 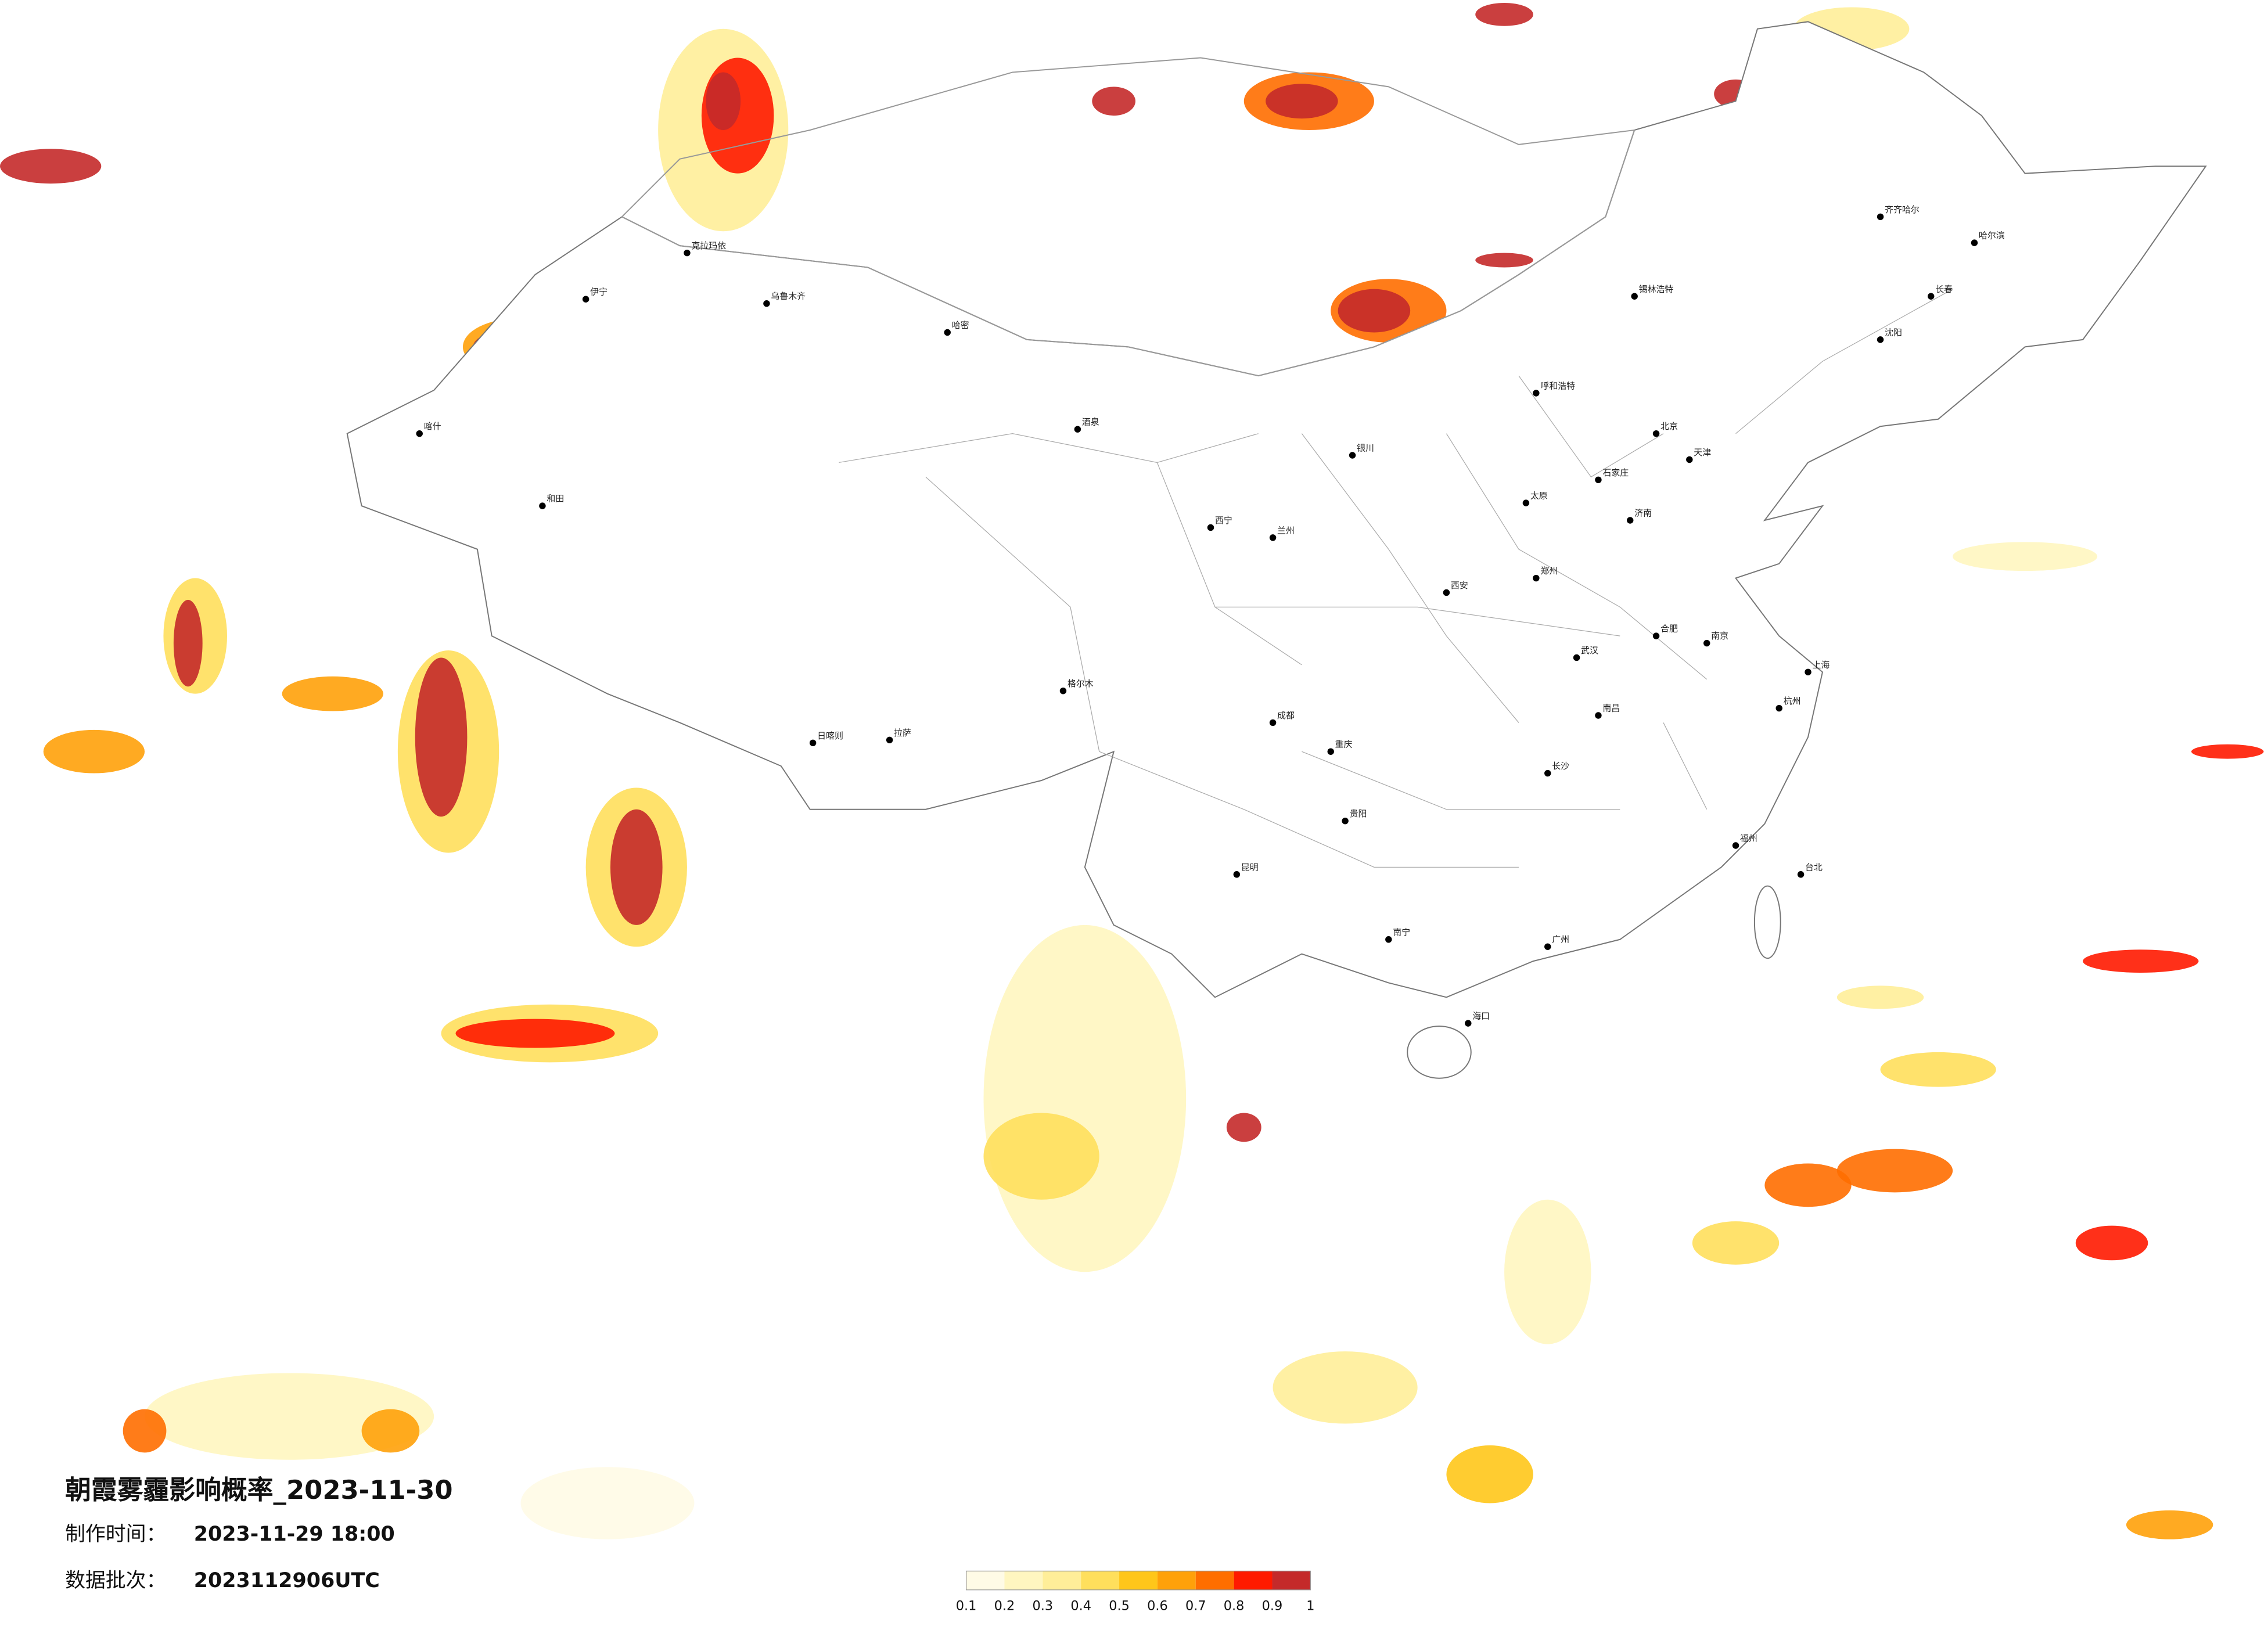 What do you see at coordinates (1234, 1606) in the screenshot?
I see `legend-tick-label: 0.8` at bounding box center [1234, 1606].